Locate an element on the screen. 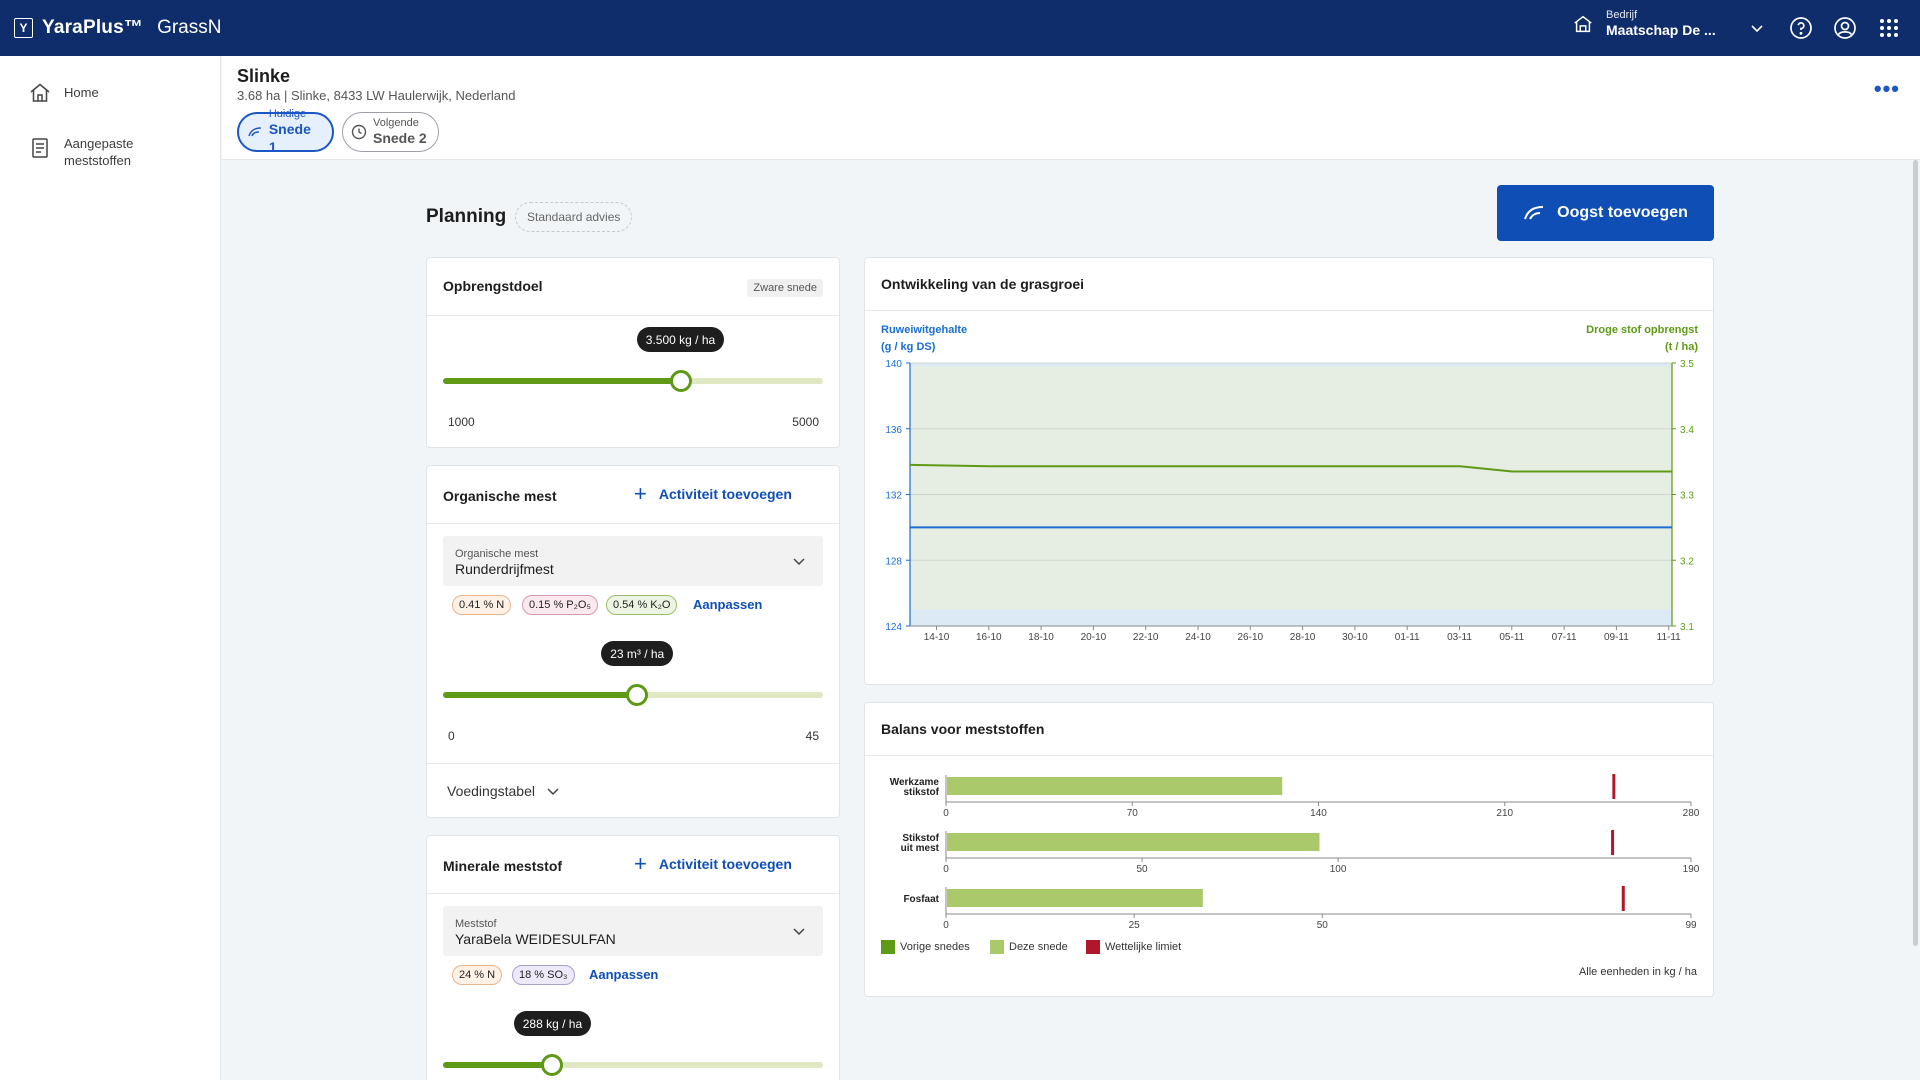  fertilizer-balance-title: Balans voor meststoffen is located at coordinates (963, 729).